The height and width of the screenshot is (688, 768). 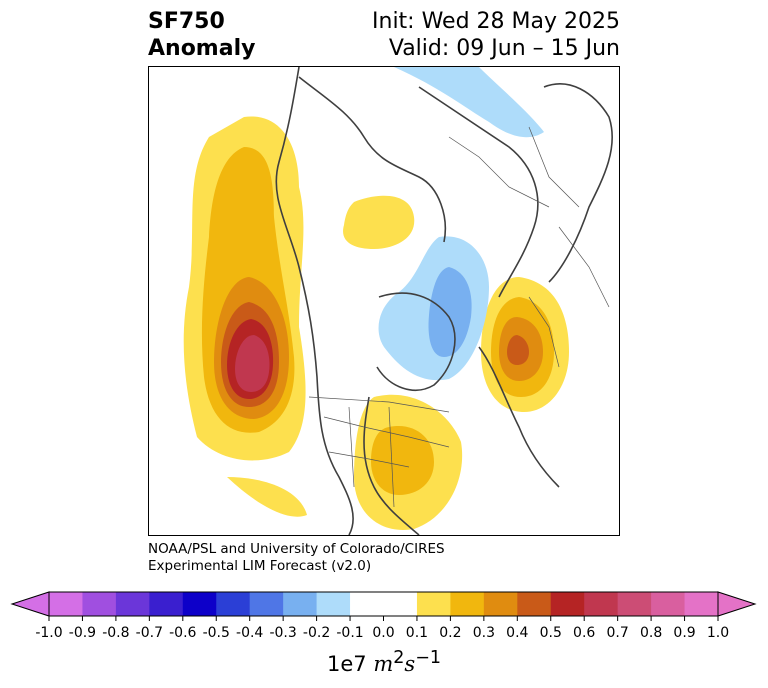 What do you see at coordinates (408, 462) in the screenshot?
I see `anomaly-eastern-us` at bounding box center [408, 462].